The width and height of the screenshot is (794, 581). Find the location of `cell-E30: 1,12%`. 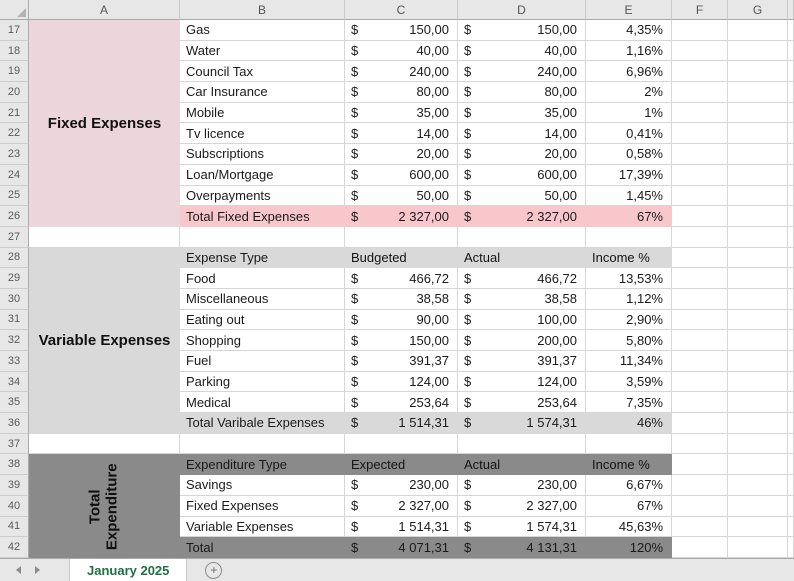

cell-E30: 1,12% is located at coordinates (629, 299).